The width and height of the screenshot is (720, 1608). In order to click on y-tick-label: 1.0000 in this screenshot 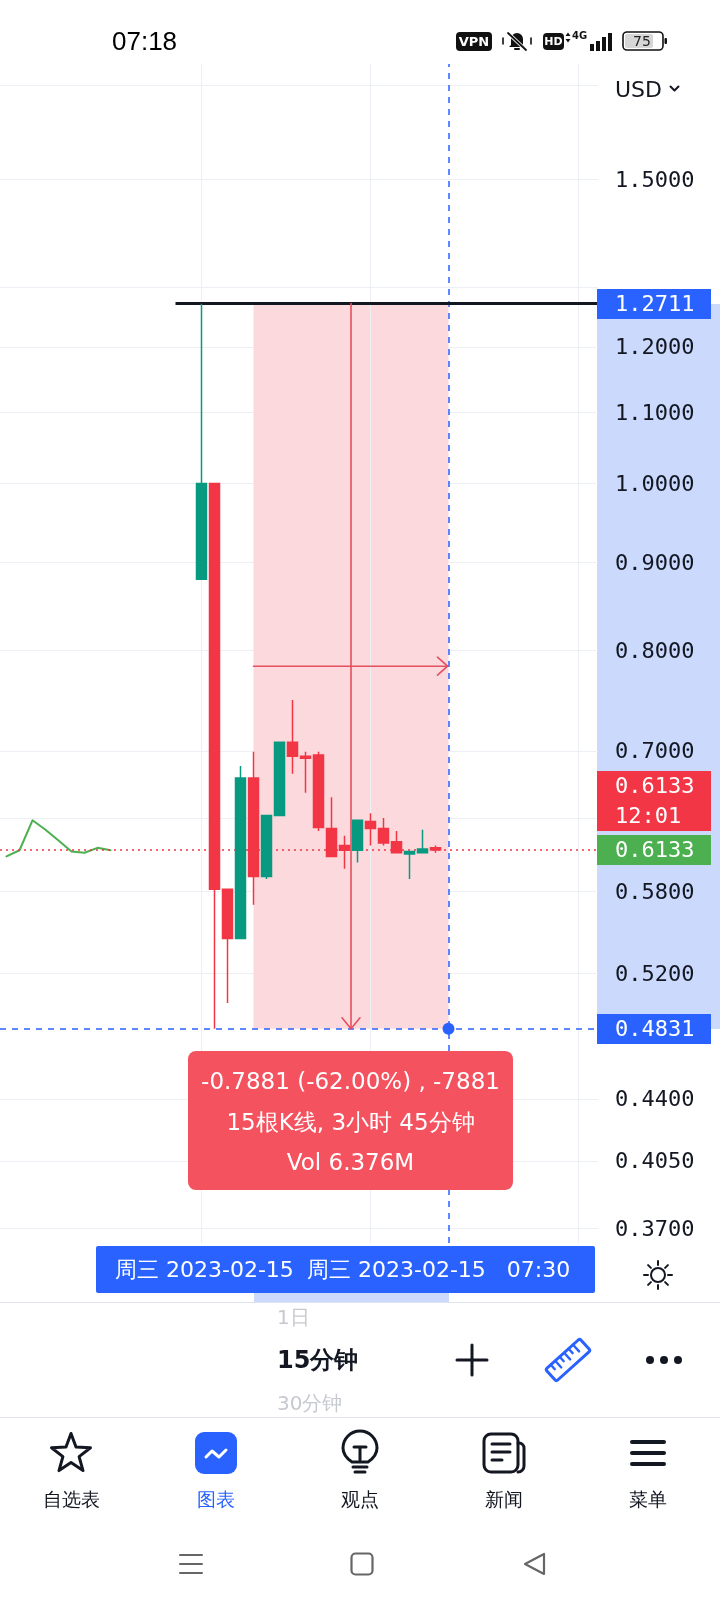, I will do `click(655, 483)`.